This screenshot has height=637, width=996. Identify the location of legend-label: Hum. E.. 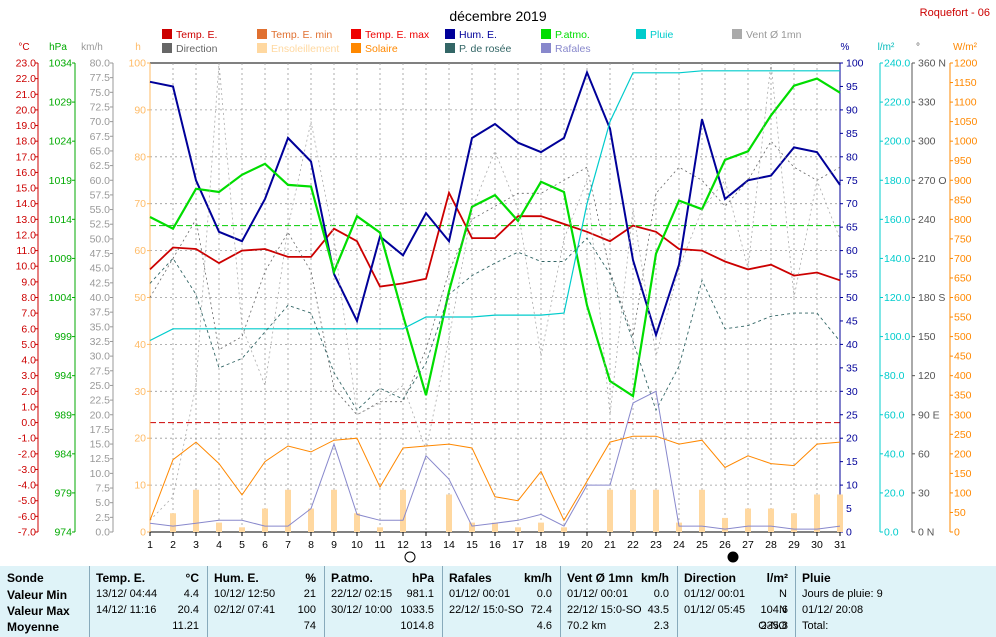
(478, 35).